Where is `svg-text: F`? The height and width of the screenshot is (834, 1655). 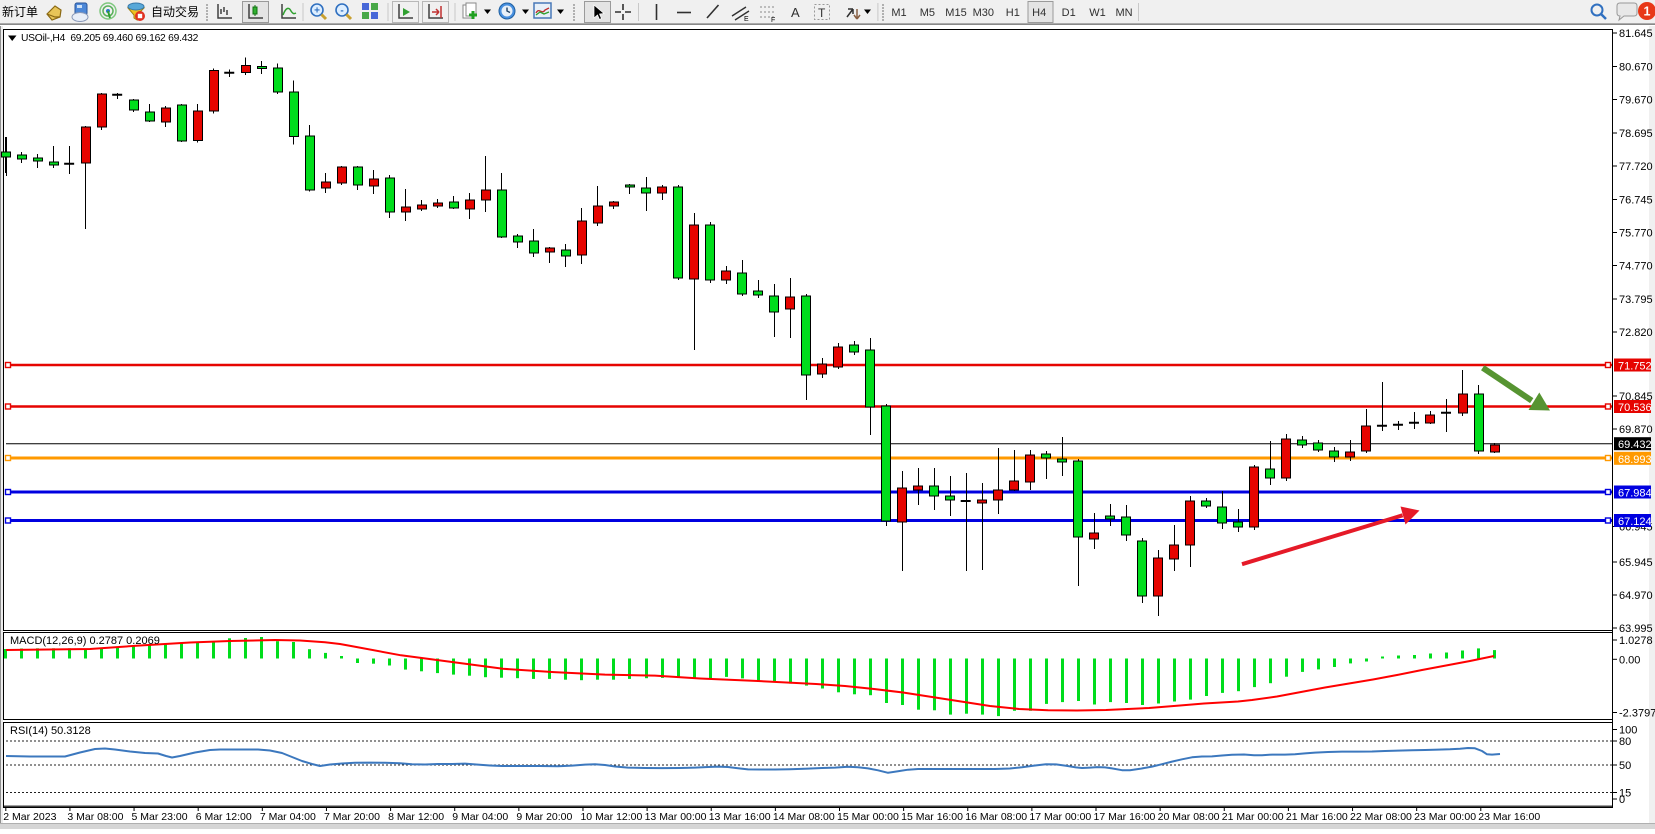 svg-text: F is located at coordinates (773, 20).